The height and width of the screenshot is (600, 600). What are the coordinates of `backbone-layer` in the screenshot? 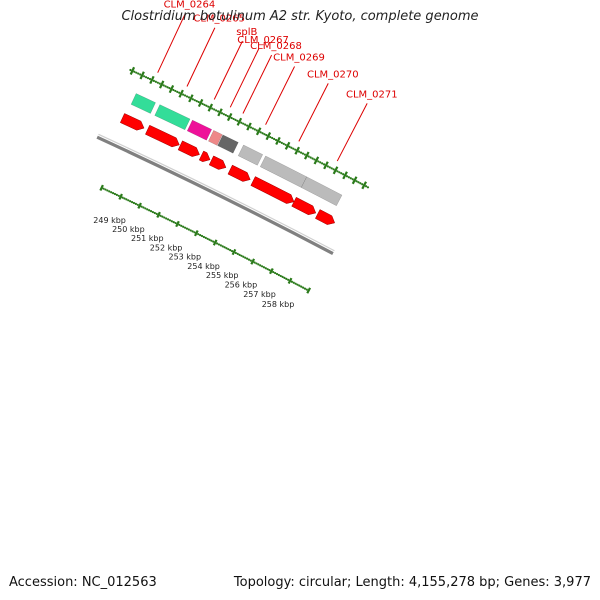 It's located at (215, 194).